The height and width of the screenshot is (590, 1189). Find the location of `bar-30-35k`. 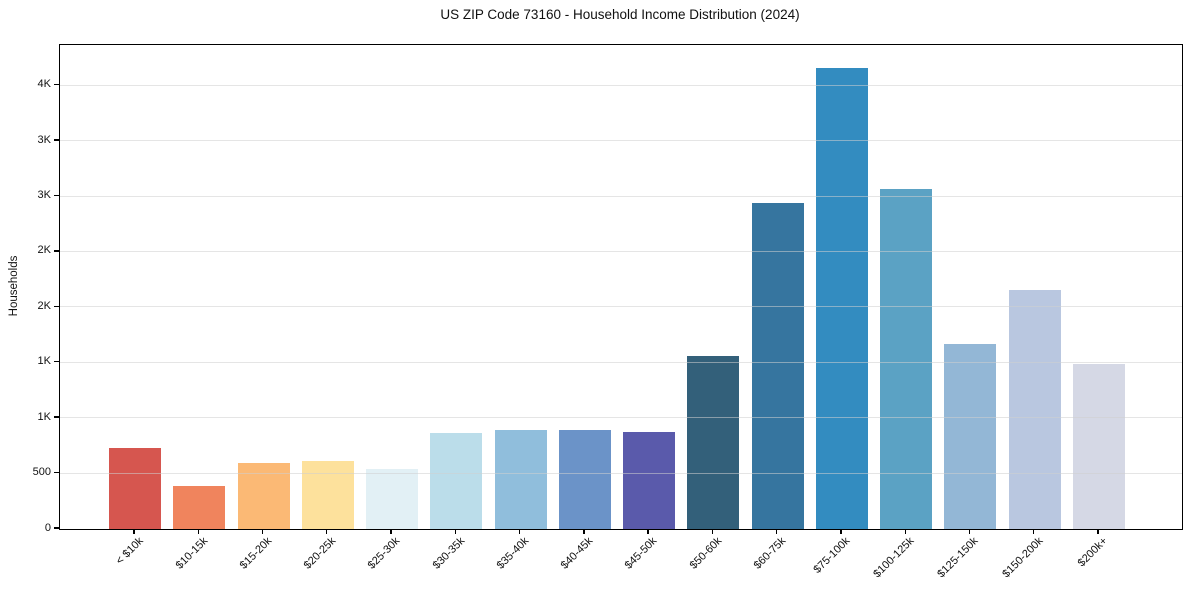

bar-30-35k is located at coordinates (456, 481).